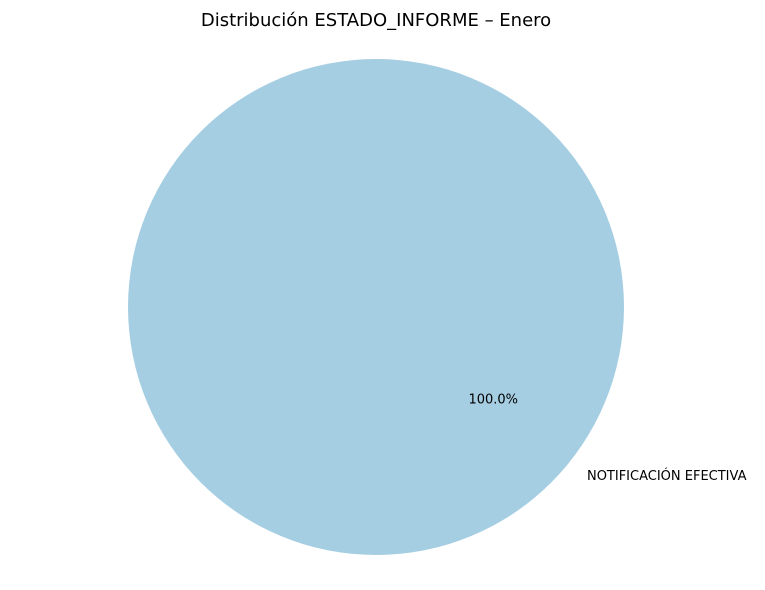 The height and width of the screenshot is (590, 765). Describe the element at coordinates (607, 438) in the screenshot. I see `pie-labels: 100.0% NOTIFICACIÓN EFECTIVA` at that location.